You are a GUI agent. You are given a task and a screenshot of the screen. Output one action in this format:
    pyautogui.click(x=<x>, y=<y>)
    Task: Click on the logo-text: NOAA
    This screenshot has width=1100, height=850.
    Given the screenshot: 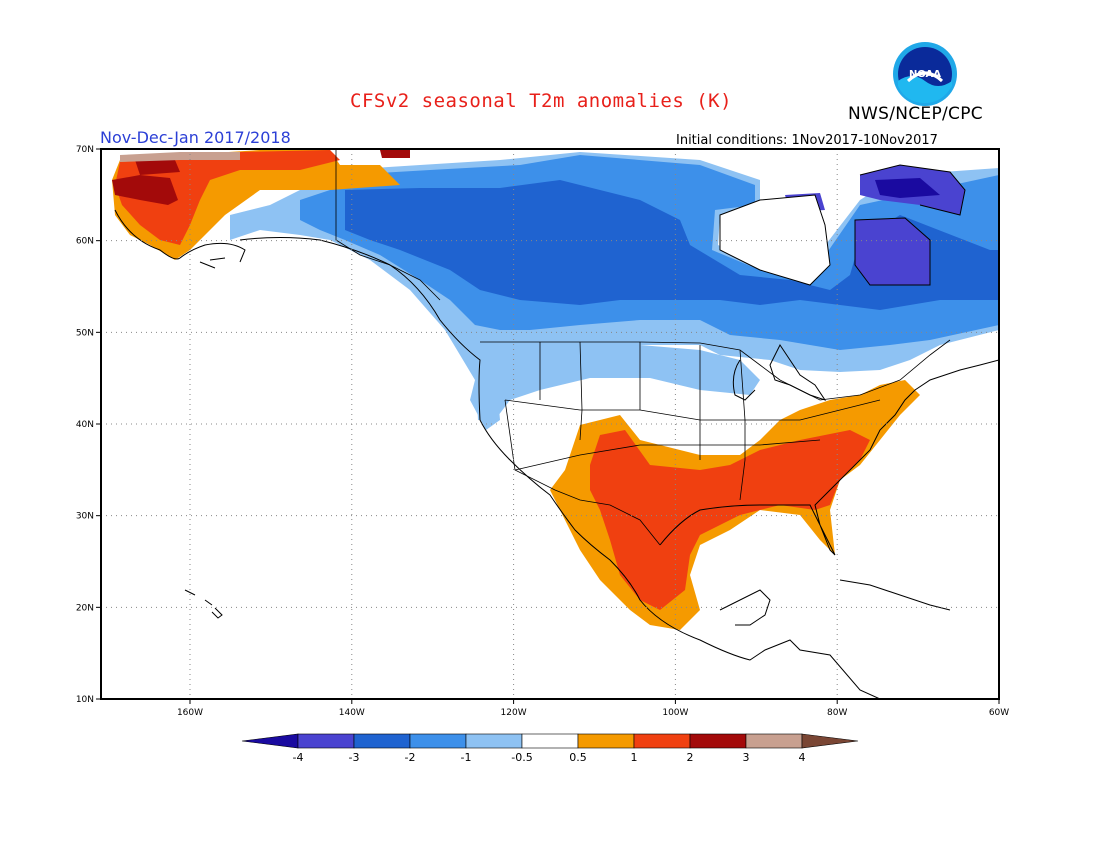 What is the action you would take?
    pyautogui.click(x=925, y=74)
    